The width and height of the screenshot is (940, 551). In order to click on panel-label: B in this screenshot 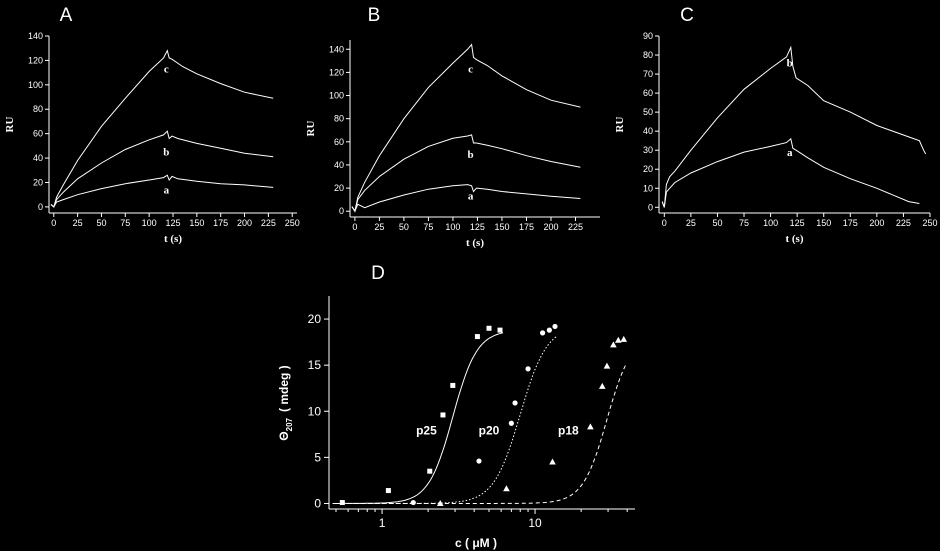, I will do `click(374, 15)`.